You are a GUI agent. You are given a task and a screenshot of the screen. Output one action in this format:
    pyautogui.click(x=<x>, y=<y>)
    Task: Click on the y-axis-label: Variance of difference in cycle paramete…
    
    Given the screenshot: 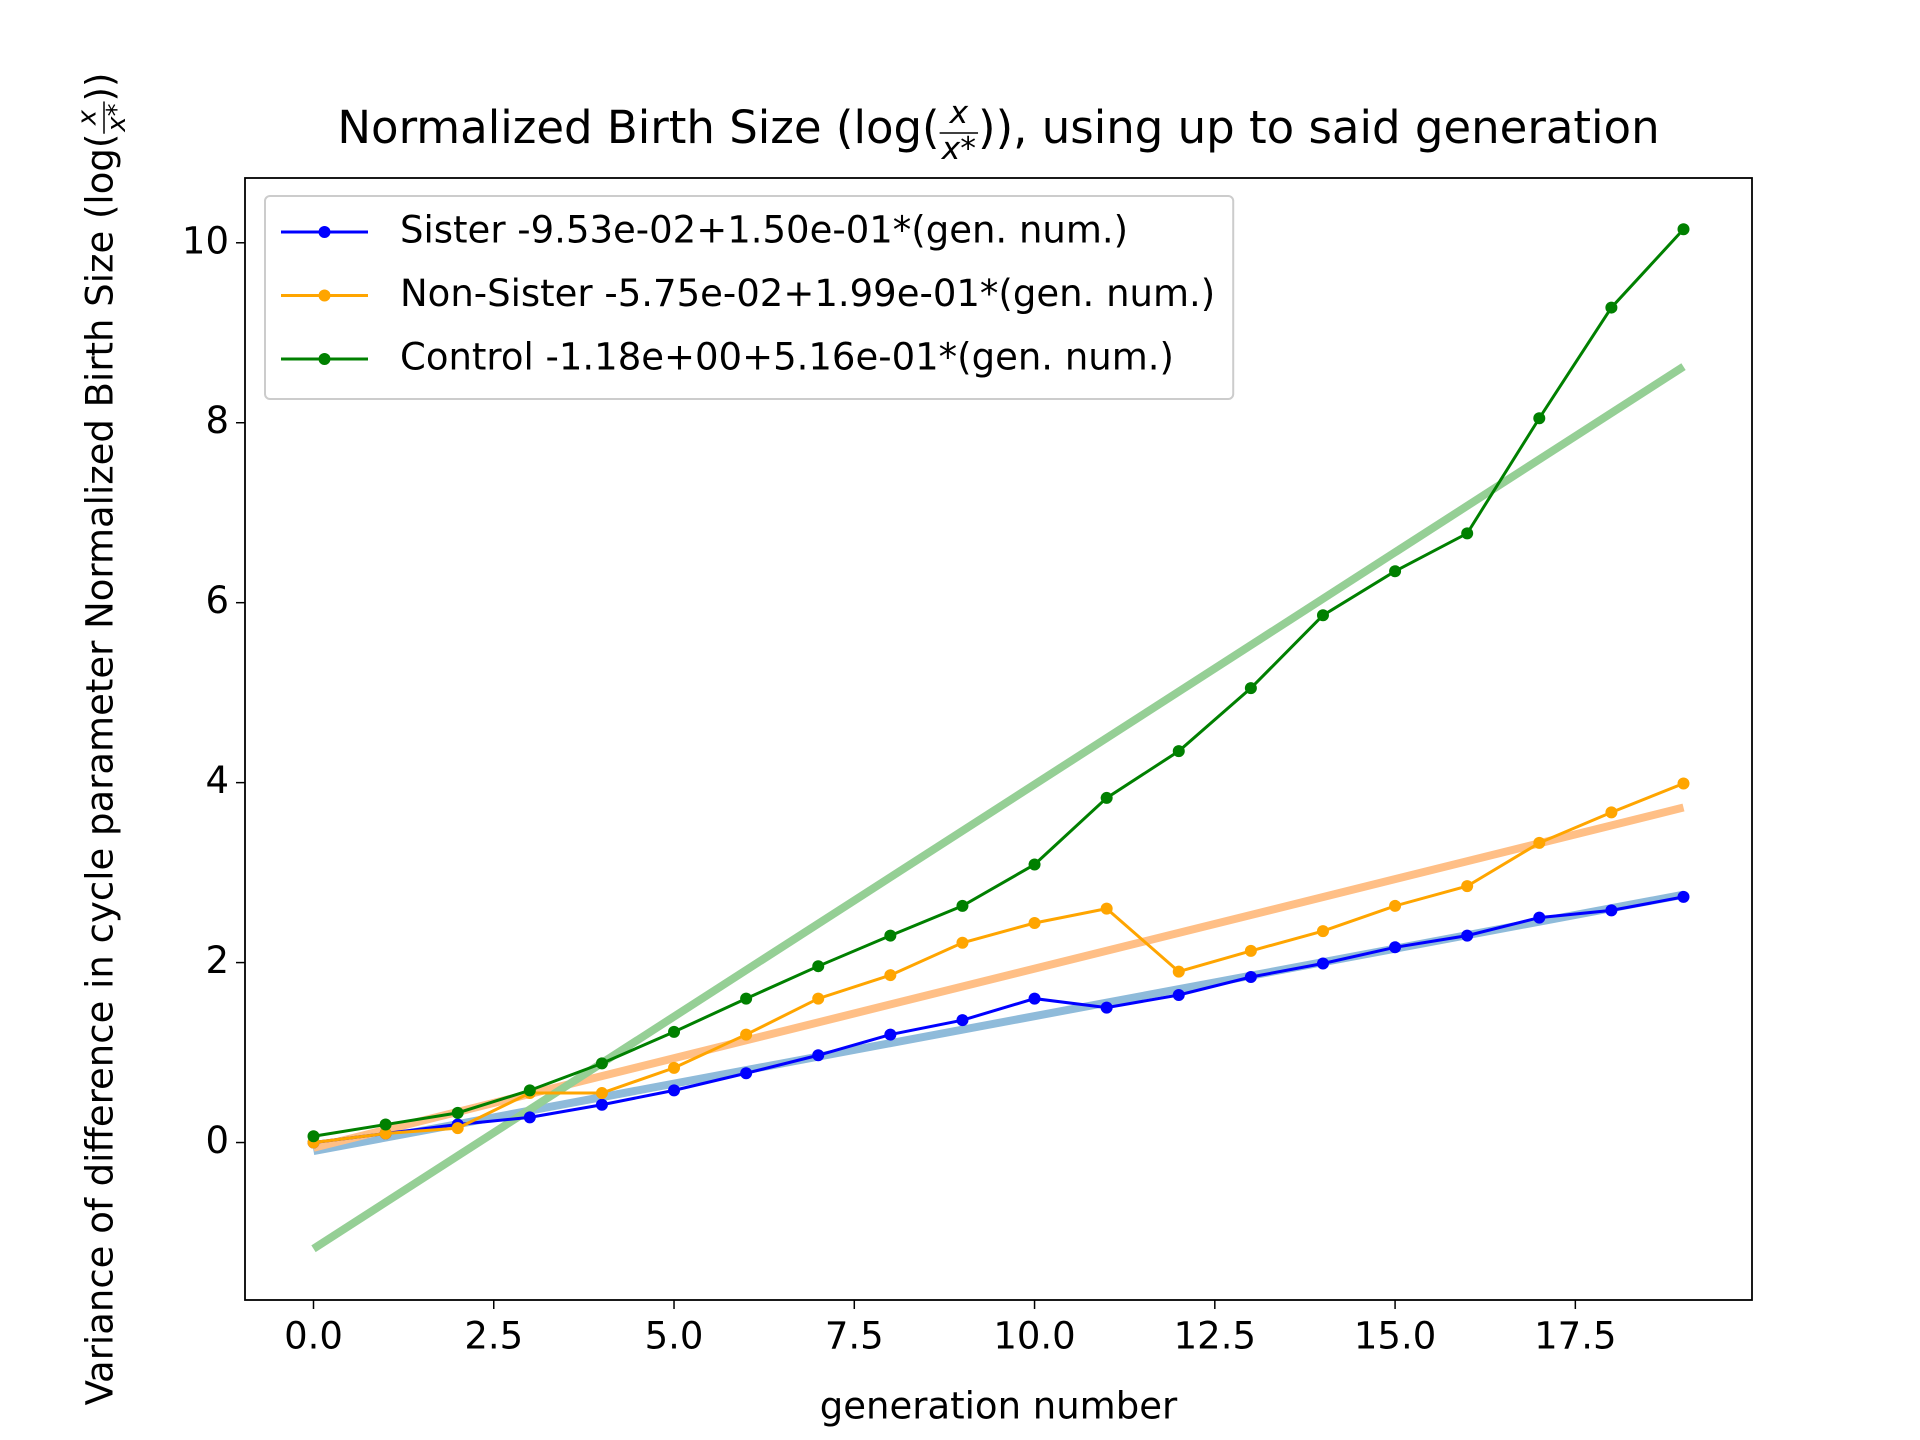 What is the action you would take?
    pyautogui.click(x=102, y=739)
    